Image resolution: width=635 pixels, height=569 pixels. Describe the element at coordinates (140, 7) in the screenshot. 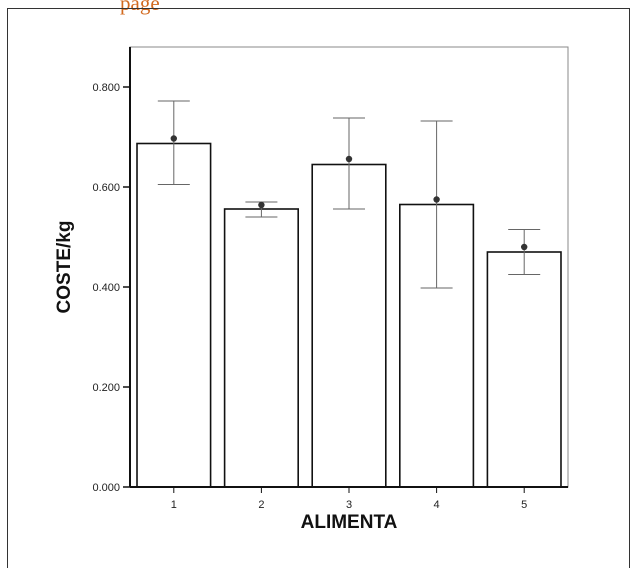

I see `header-text: page` at that location.